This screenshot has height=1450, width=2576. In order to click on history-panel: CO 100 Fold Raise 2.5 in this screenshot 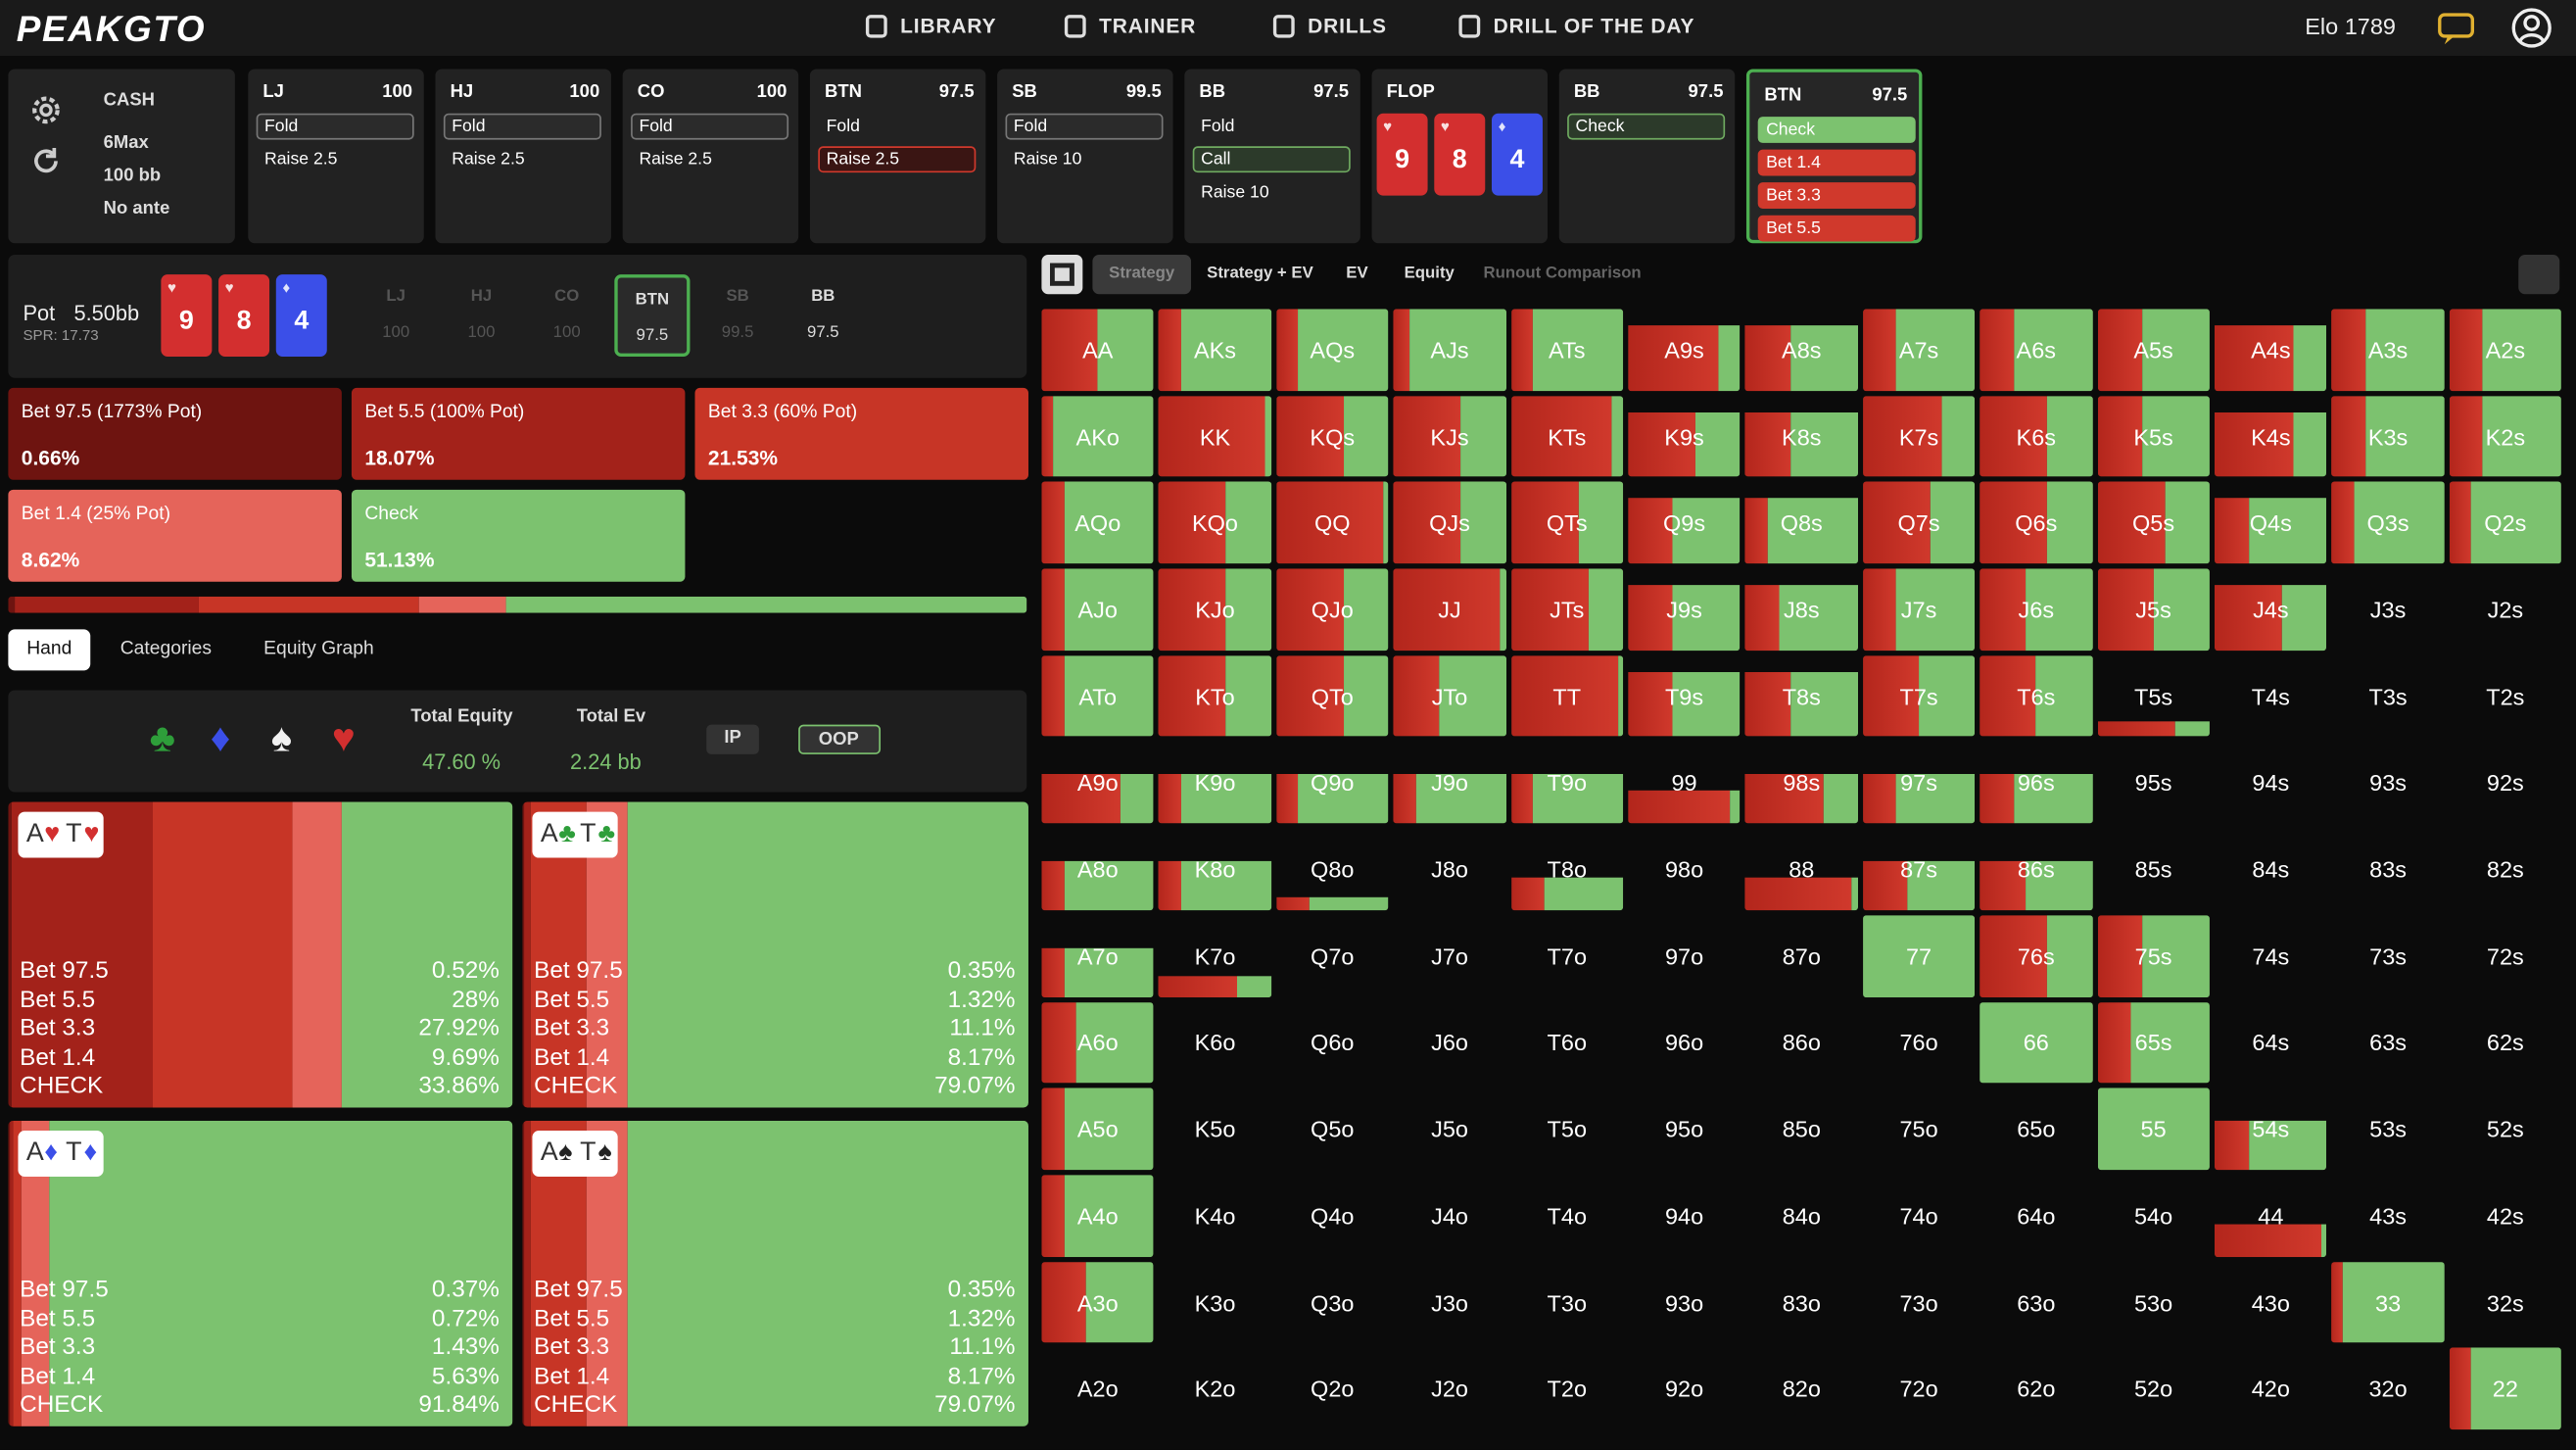, I will do `click(710, 156)`.